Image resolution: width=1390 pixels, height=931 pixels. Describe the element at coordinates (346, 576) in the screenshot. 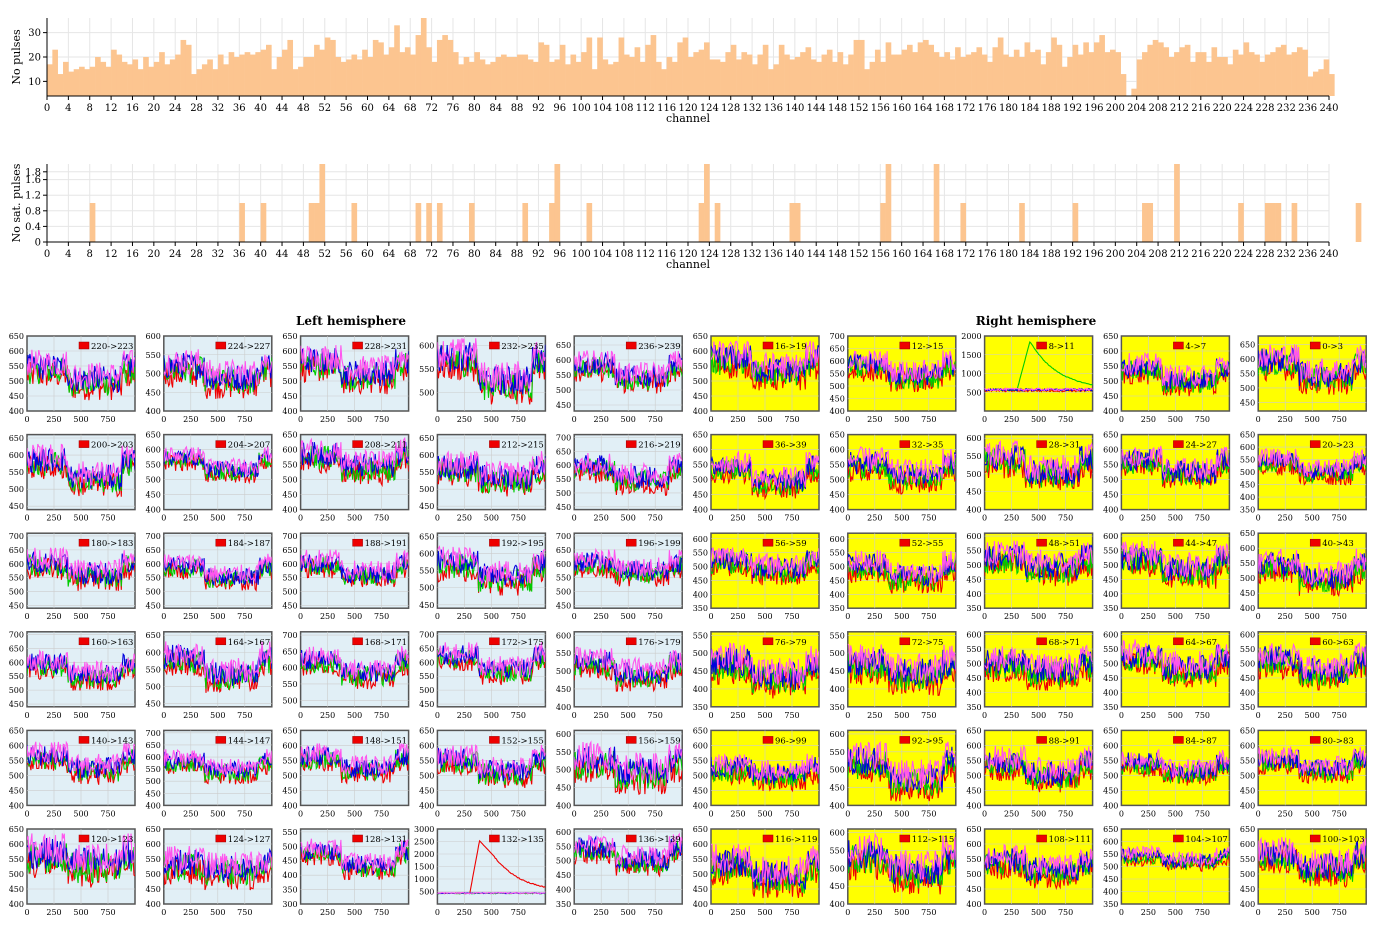

I see `channel-panel: 450 500 550 600 650 700 0 250 500 750 188->191` at that location.